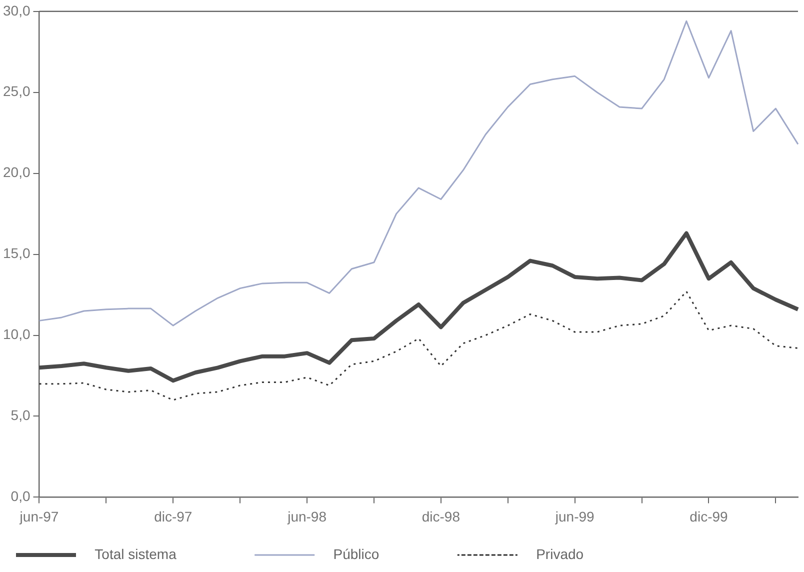  What do you see at coordinates (16, 334) in the screenshot?
I see `y-tick-label: 10,0` at bounding box center [16, 334].